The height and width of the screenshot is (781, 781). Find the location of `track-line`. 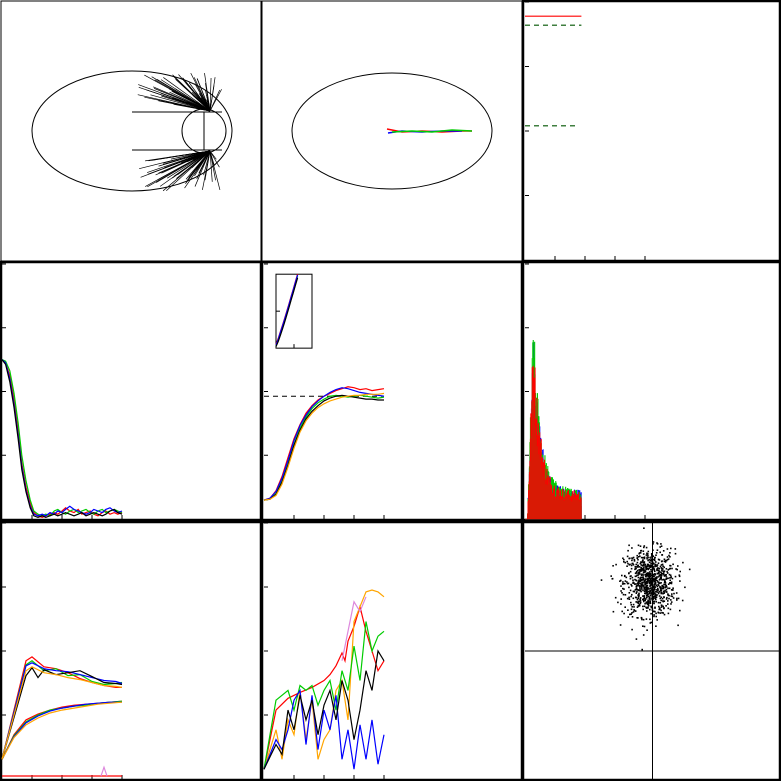

track-line is located at coordinates (432, 131).